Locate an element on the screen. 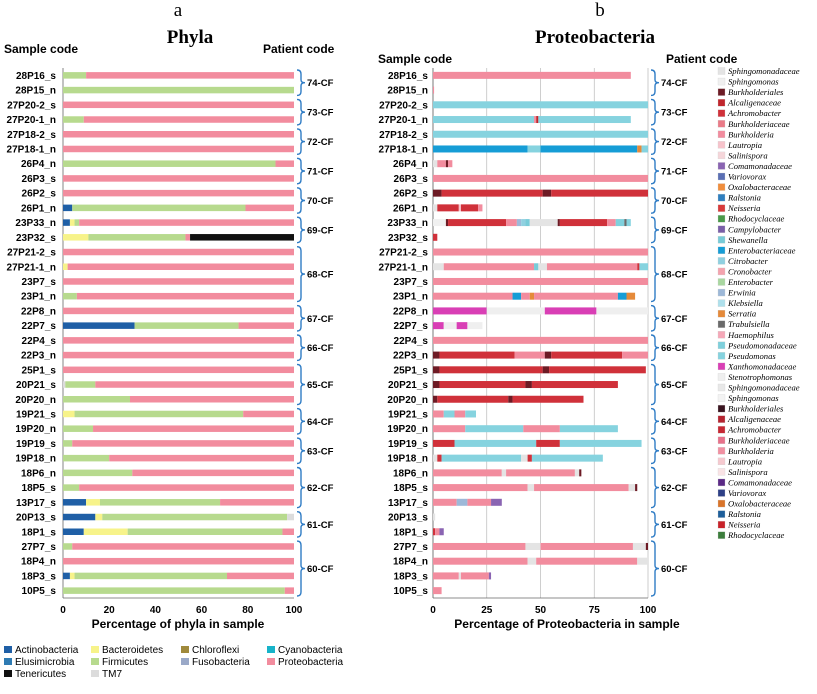 The image size is (817, 694). legend-label: Trabulsiella is located at coordinates (749, 324).